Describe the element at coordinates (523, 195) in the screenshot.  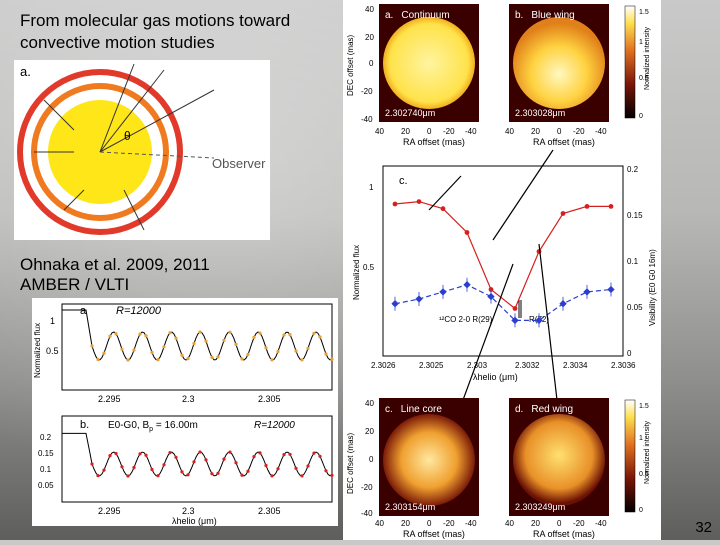
I see `arrow-blue-wing` at that location.